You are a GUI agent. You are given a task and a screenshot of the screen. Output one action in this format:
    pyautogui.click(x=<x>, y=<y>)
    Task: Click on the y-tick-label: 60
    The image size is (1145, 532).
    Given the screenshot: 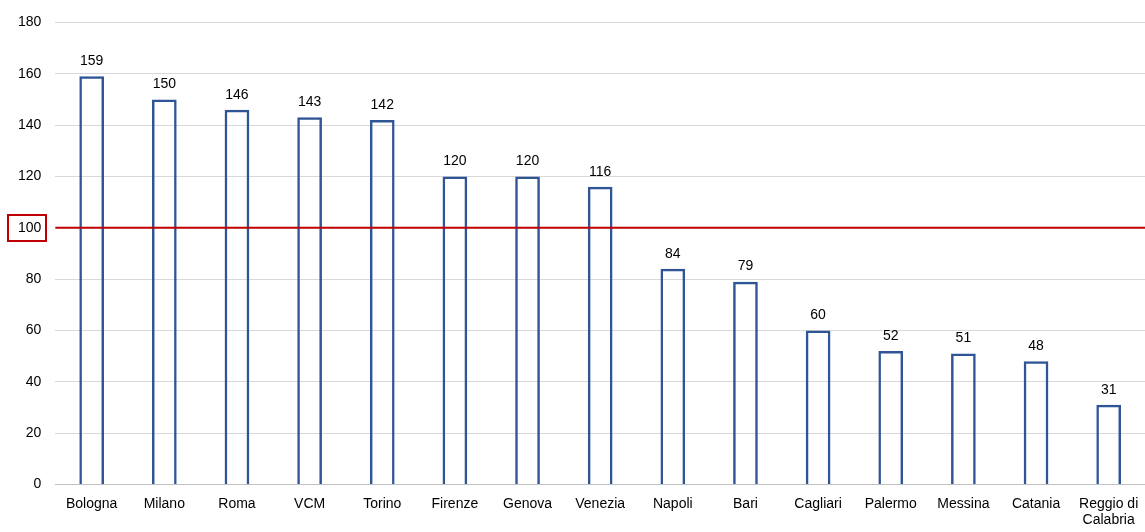 What is the action you would take?
    pyautogui.click(x=33, y=329)
    